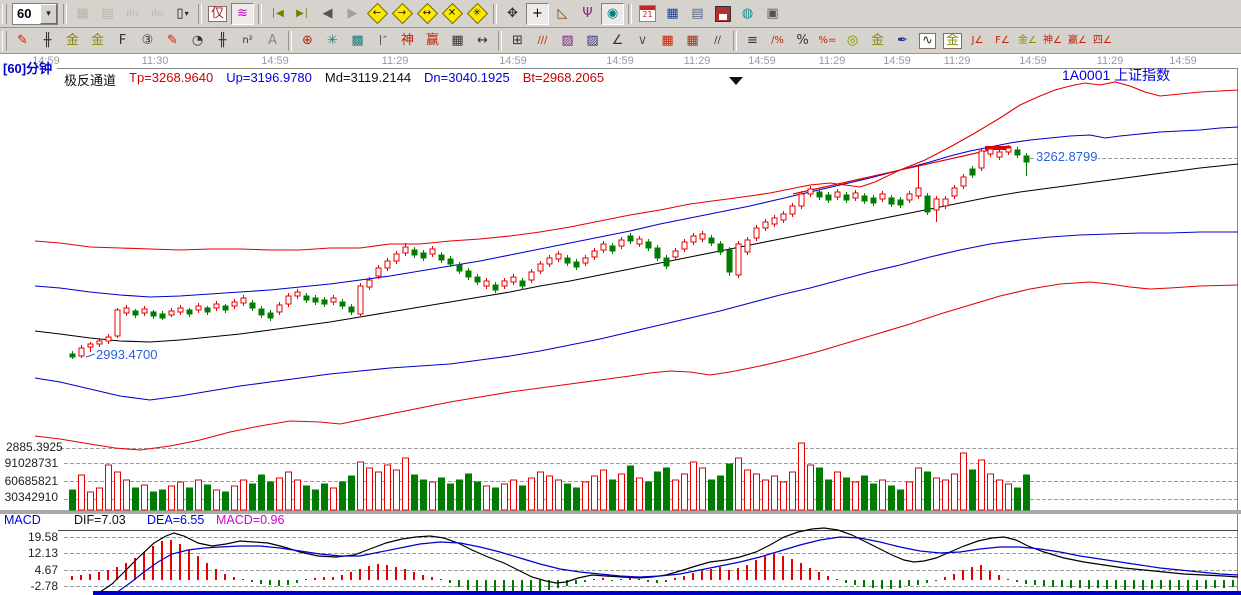 This screenshot has width=1241, height=595. What do you see at coordinates (802, 41) in the screenshot?
I see `percent-button: %` at bounding box center [802, 41].